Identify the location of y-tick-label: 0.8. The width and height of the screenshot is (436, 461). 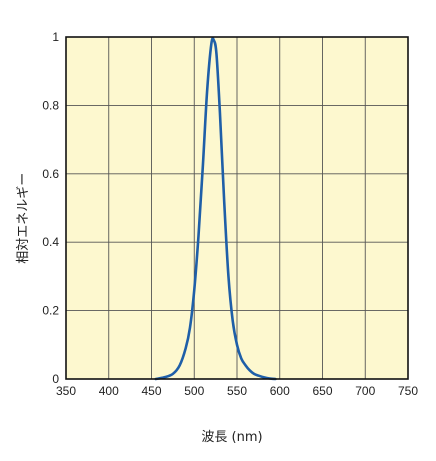
(50, 105).